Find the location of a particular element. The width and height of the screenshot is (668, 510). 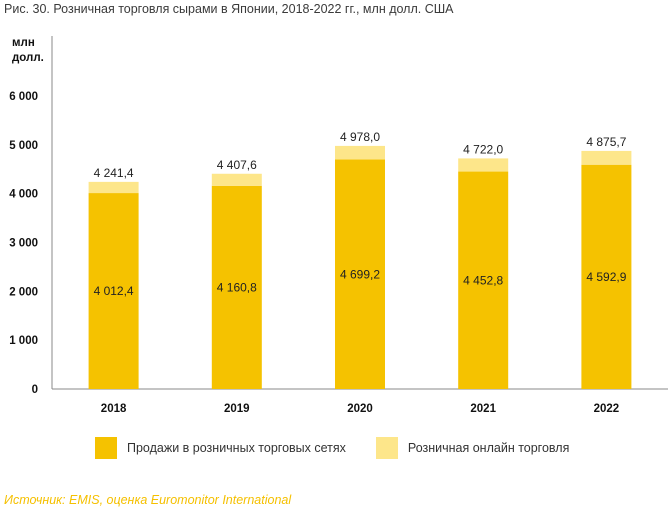

x-tick-label: 2018 is located at coordinates (114, 409).